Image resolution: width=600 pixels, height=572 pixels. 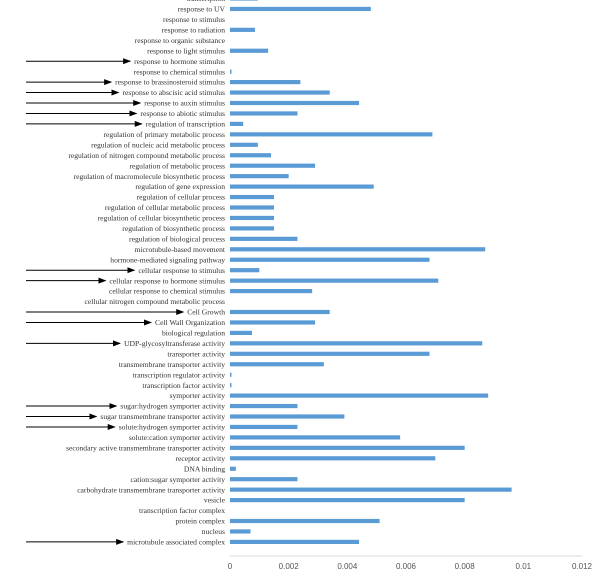 I want to click on x-tick-label: 0, so click(x=230, y=566).